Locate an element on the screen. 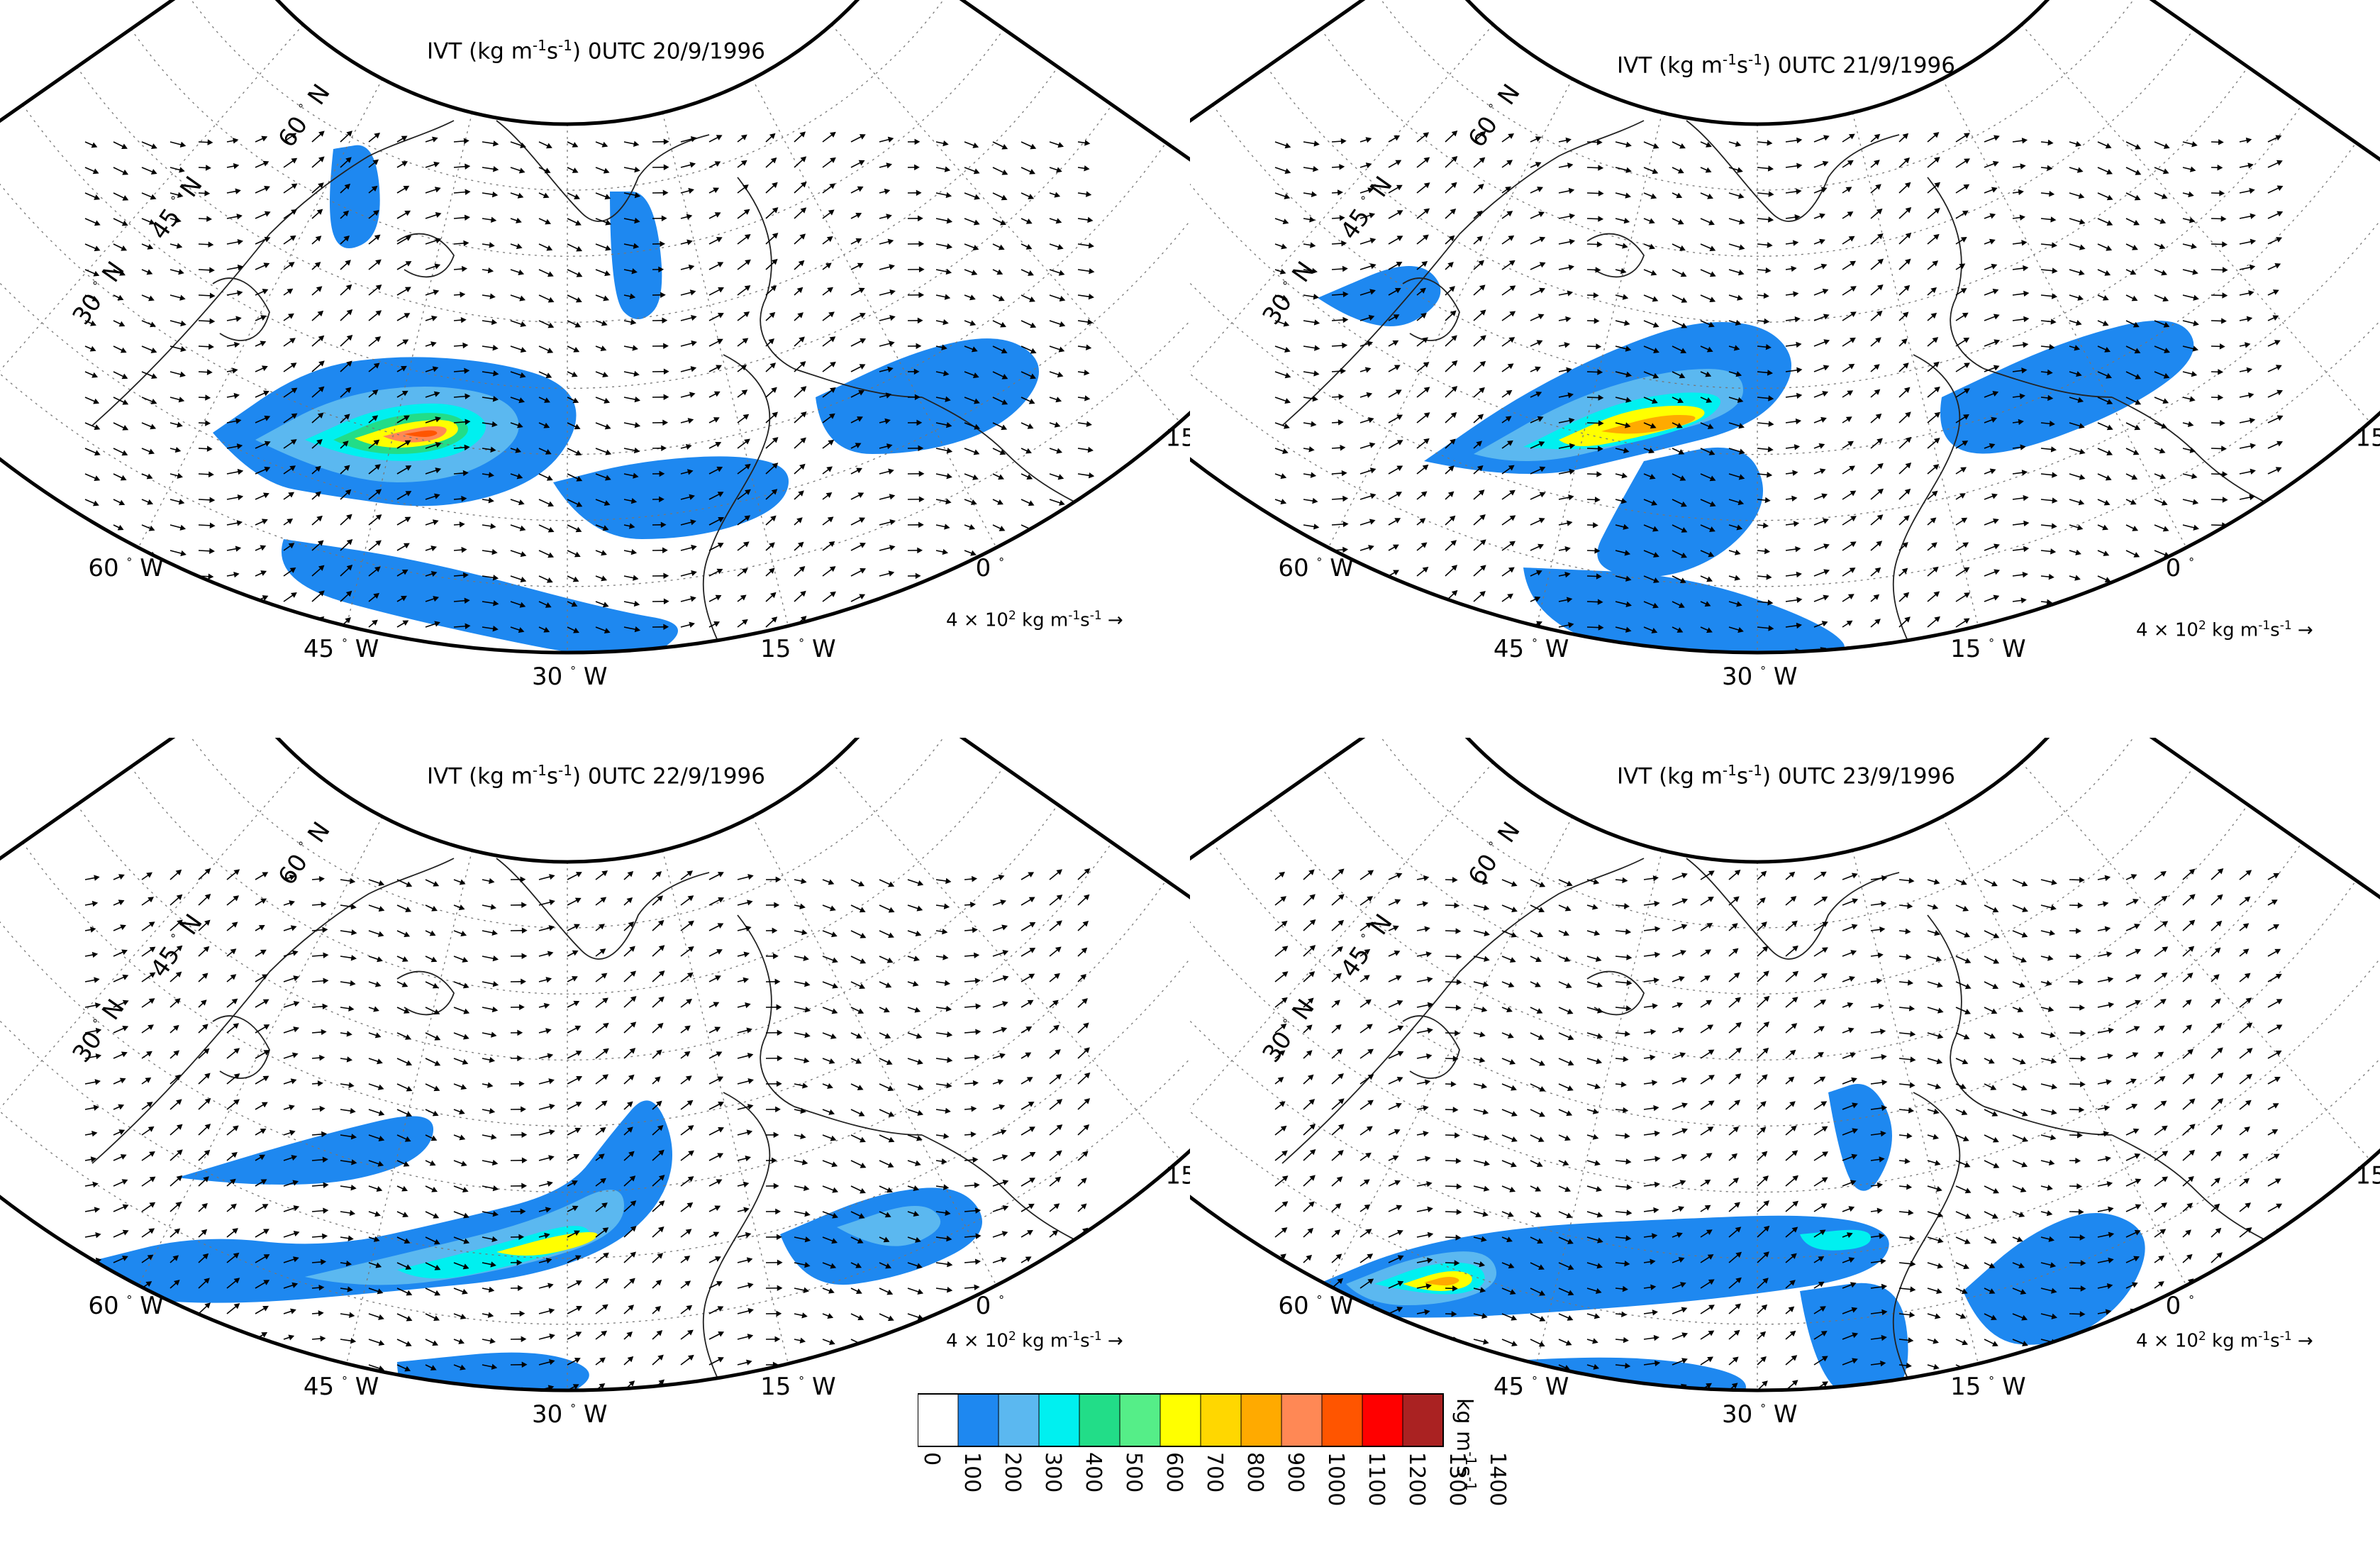 The image size is (2380, 1545). colorbar-tick: 100 is located at coordinates (972, 1472).